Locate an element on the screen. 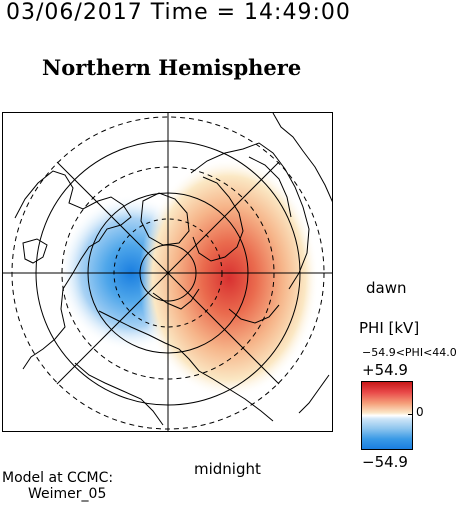 Image resolution: width=470 pixels, height=508 pixels. page-title: Northern Hemisphere is located at coordinates (172, 67).